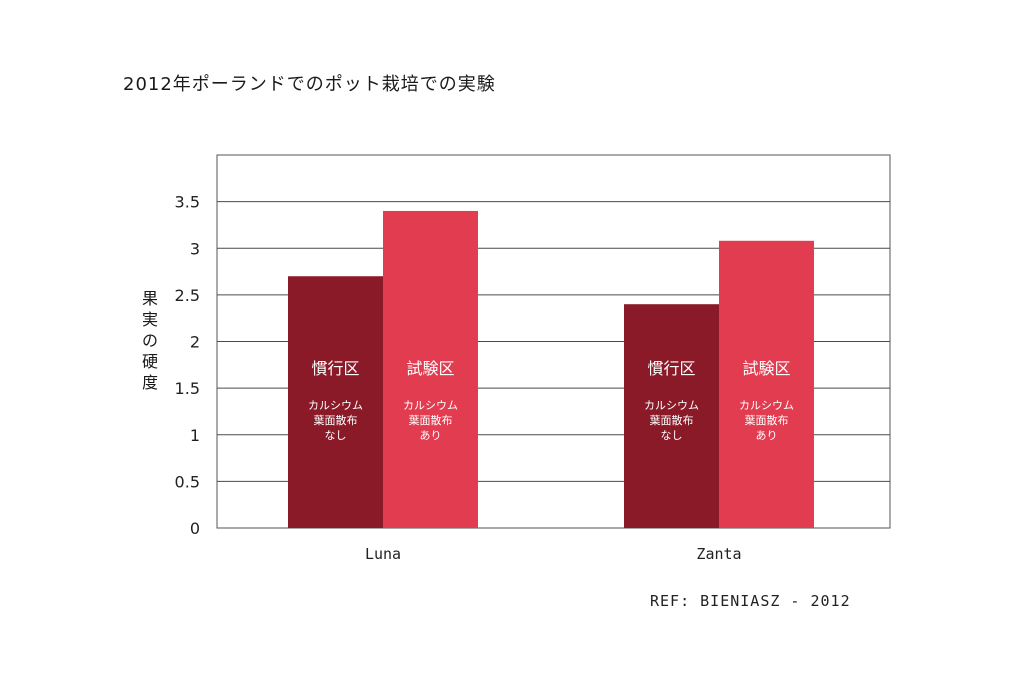 The image size is (1024, 685). I want to click on y-tick-label: 0.5, so click(187, 481).